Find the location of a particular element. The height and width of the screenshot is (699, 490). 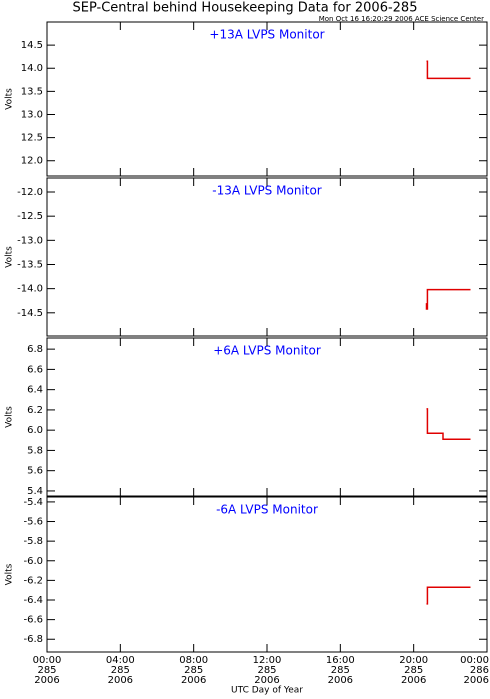

panel-title: +6A LVPS Monitor is located at coordinates (267, 351).